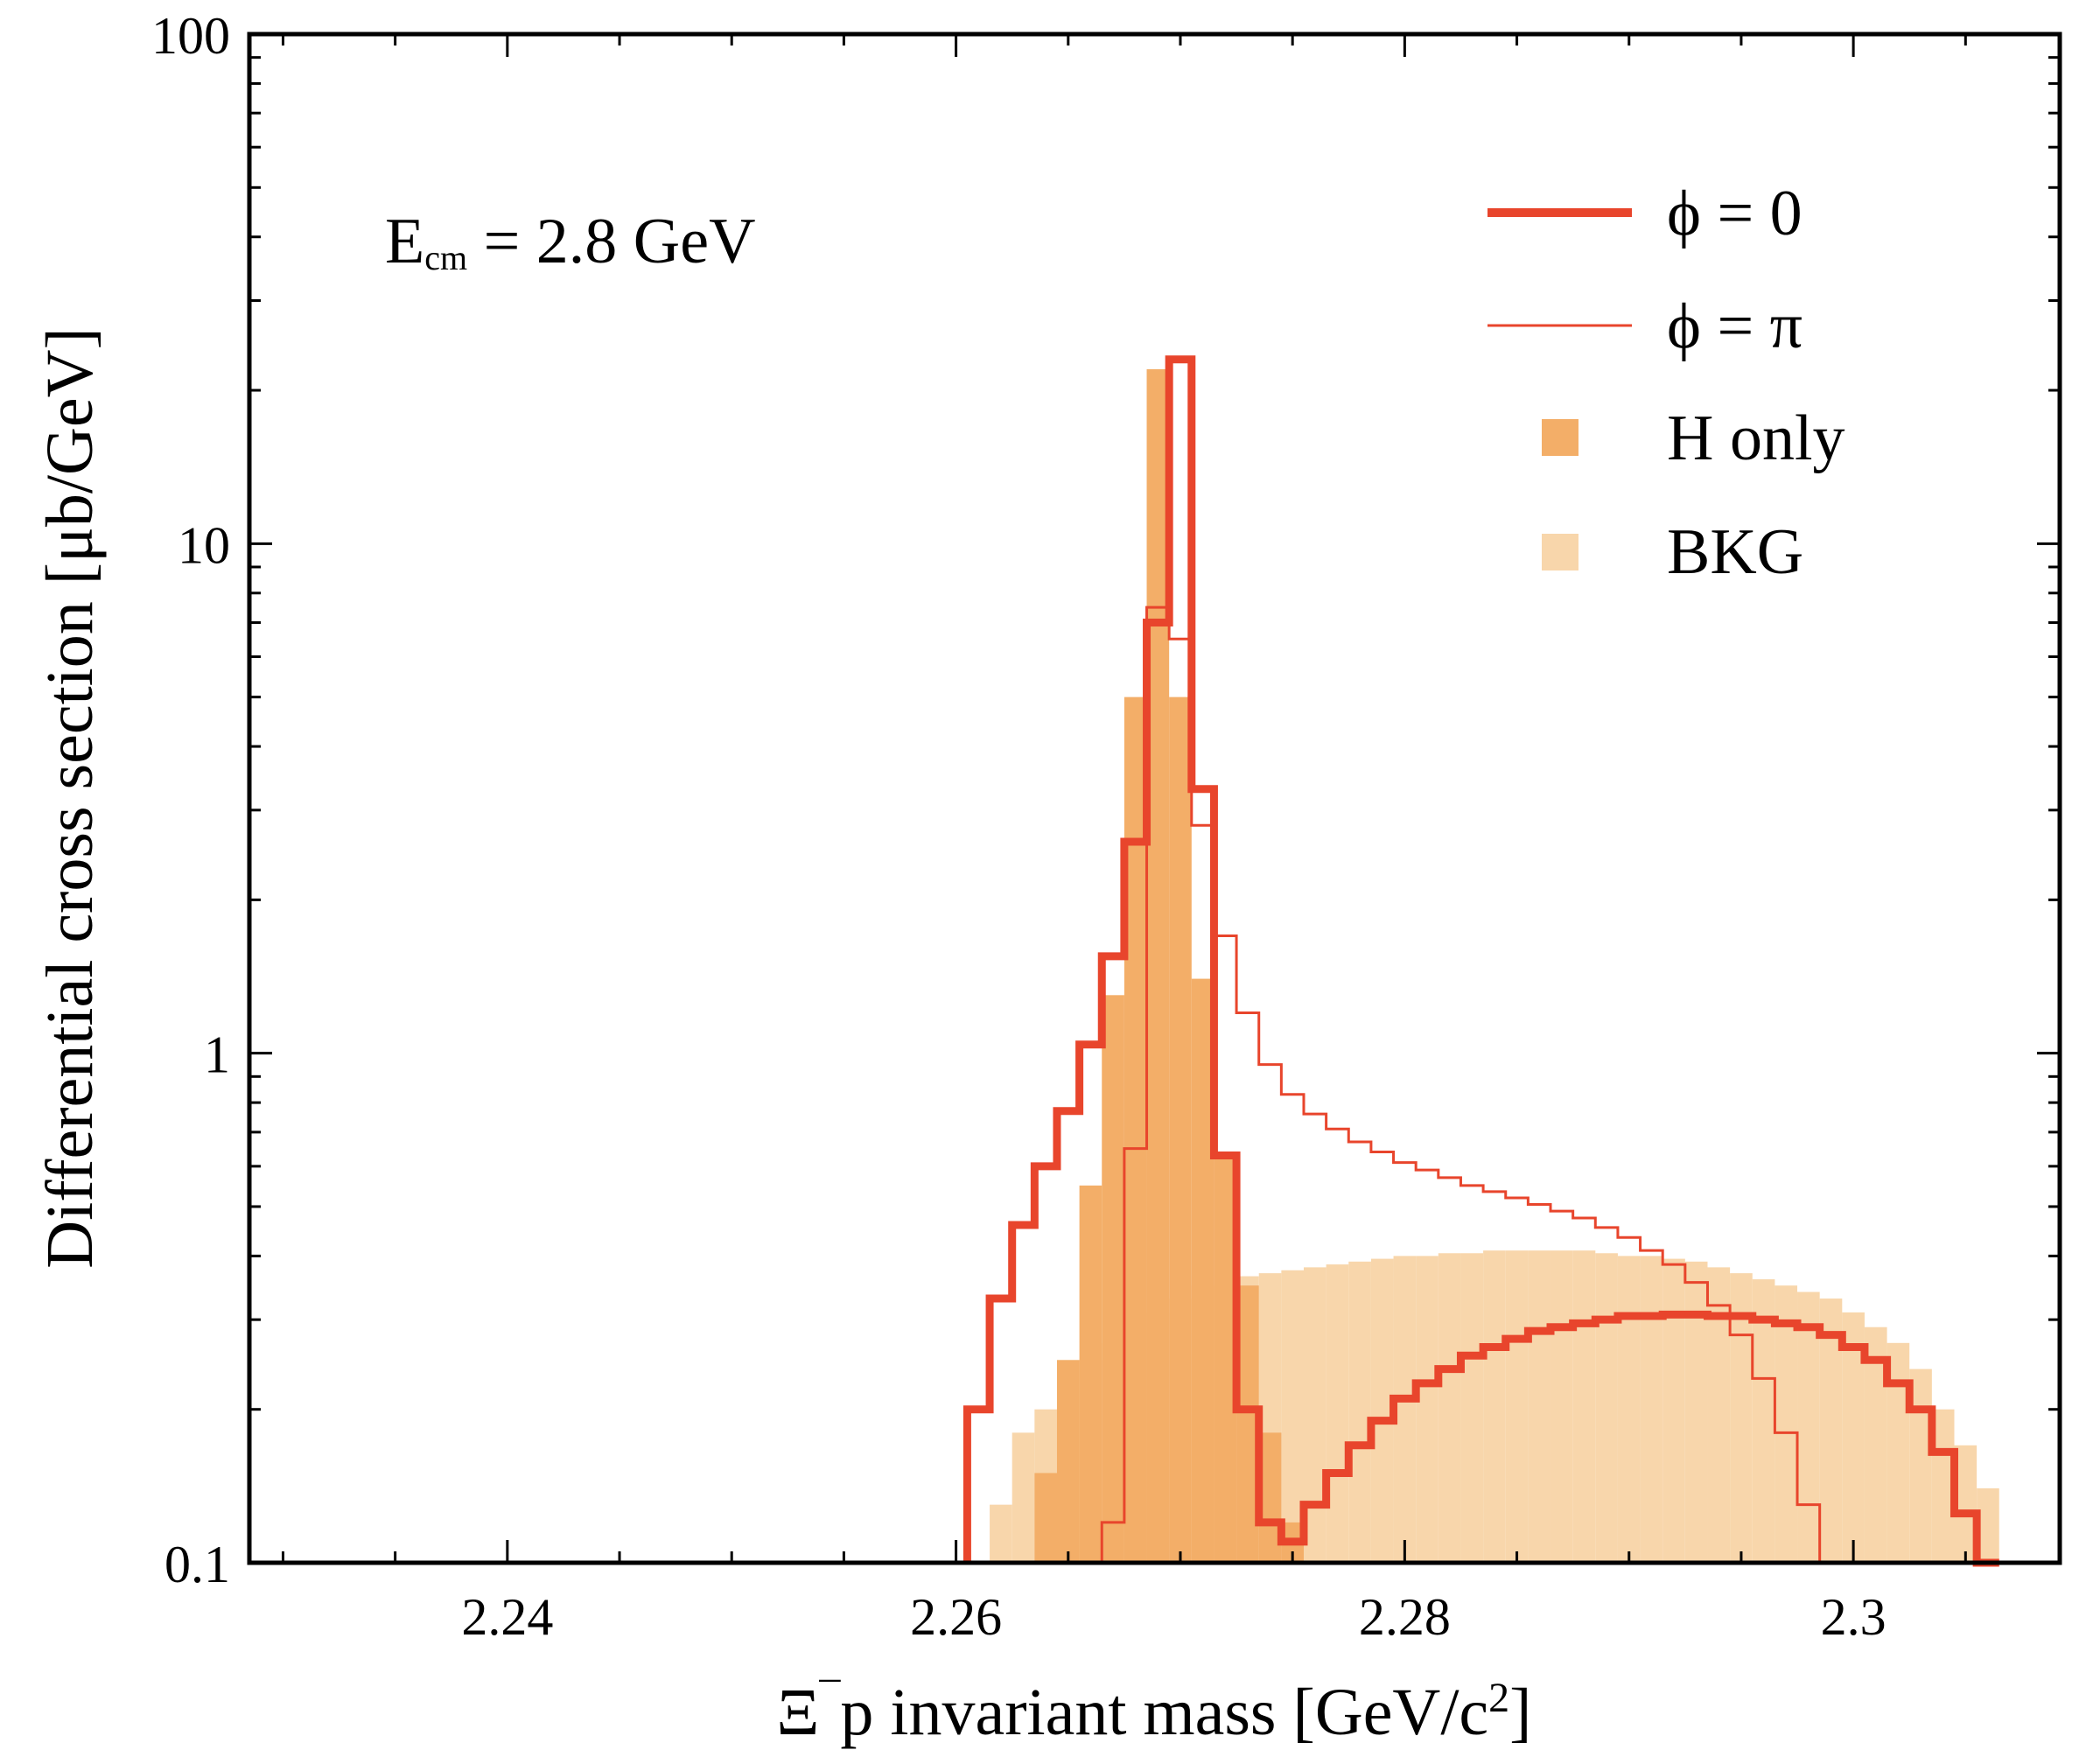 Image resolution: width=2100 pixels, height=1750 pixels. I want to click on legend: ϕ = 0 ϕ = π H only BKG, so click(1666, 383).